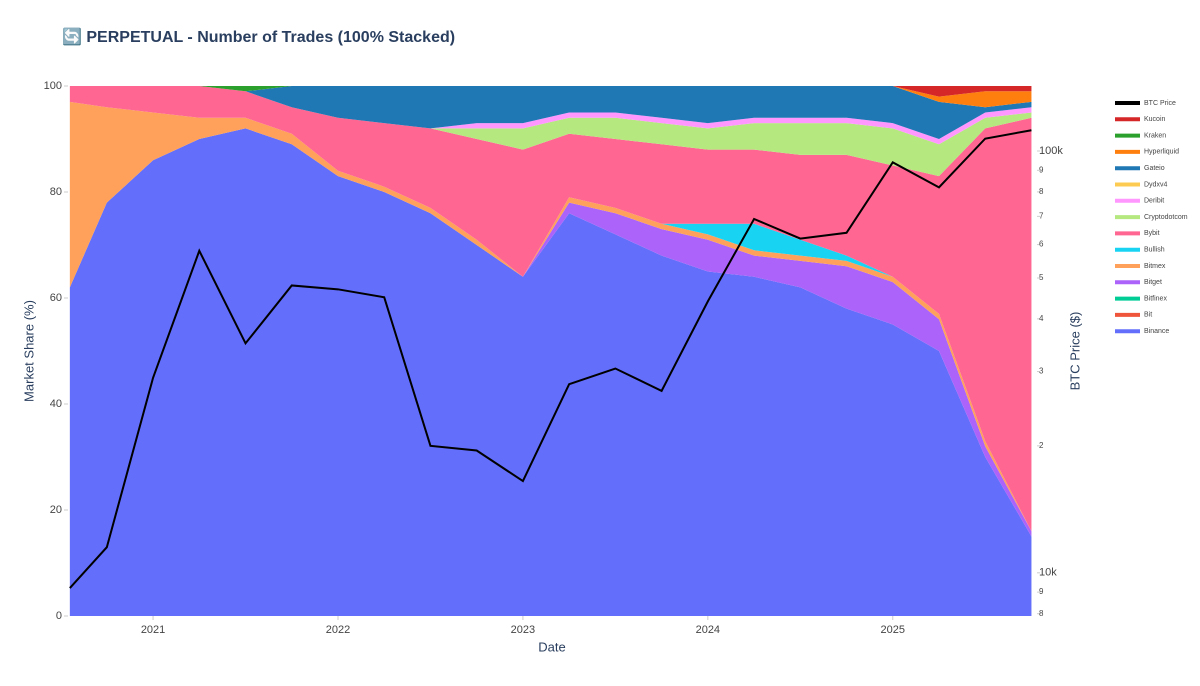 The width and height of the screenshot is (1200, 686). Describe the element at coordinates (1155, 119) in the screenshot. I see `legend-label: Kucoin` at that location.